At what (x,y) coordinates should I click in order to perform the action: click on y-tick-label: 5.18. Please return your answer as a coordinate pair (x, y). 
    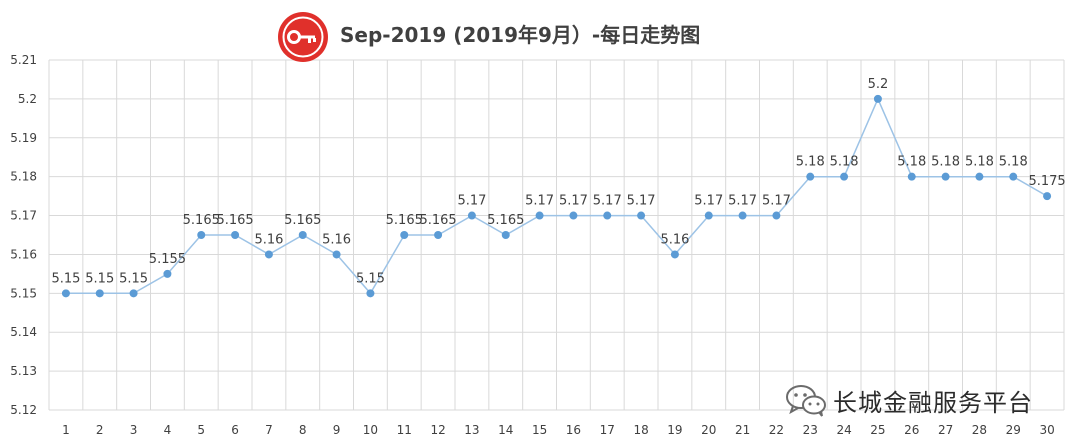
    Looking at the image, I should click on (23, 177).